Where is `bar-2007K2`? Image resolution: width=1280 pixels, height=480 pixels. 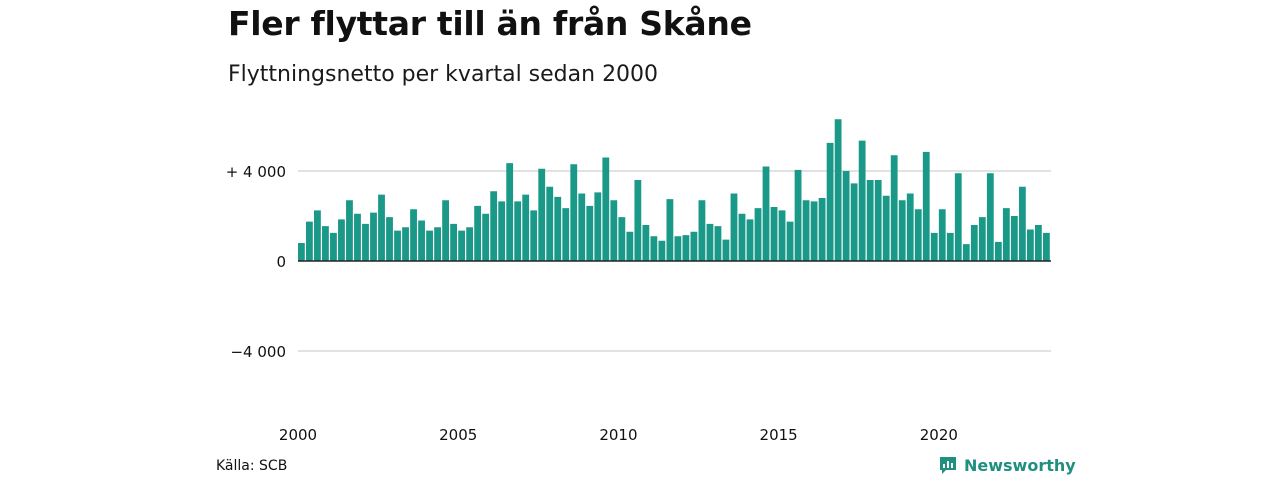 bar-2007K2 is located at coordinates (534, 236).